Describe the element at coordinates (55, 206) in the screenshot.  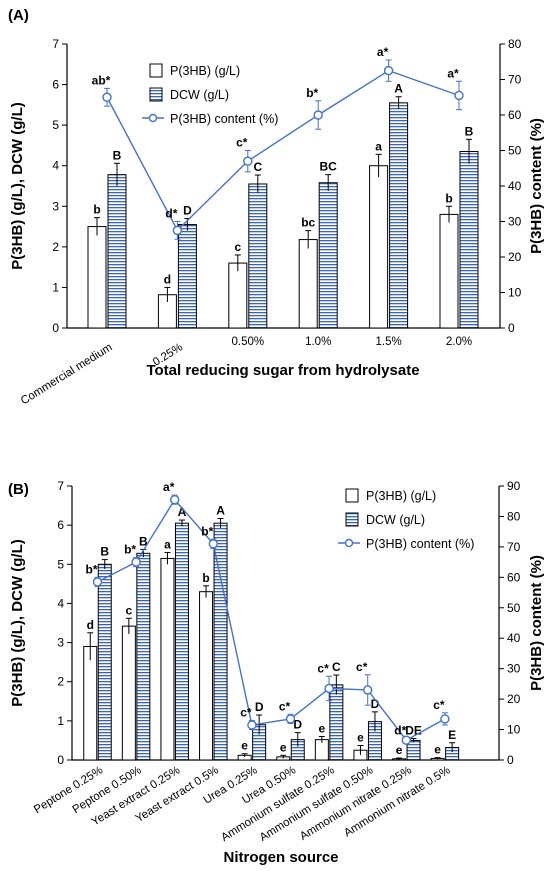
I see `y-tick-label: 3` at that location.